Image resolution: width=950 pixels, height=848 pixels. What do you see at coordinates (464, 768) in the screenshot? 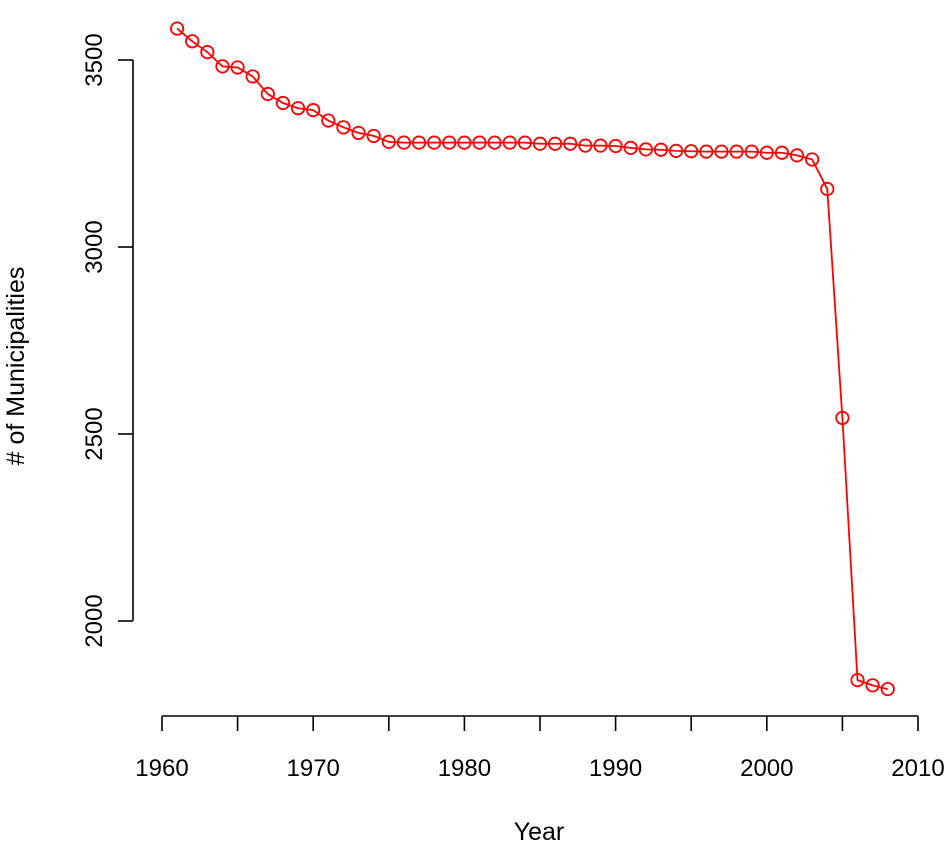
I see `x-tick-label: 1980` at bounding box center [464, 768].